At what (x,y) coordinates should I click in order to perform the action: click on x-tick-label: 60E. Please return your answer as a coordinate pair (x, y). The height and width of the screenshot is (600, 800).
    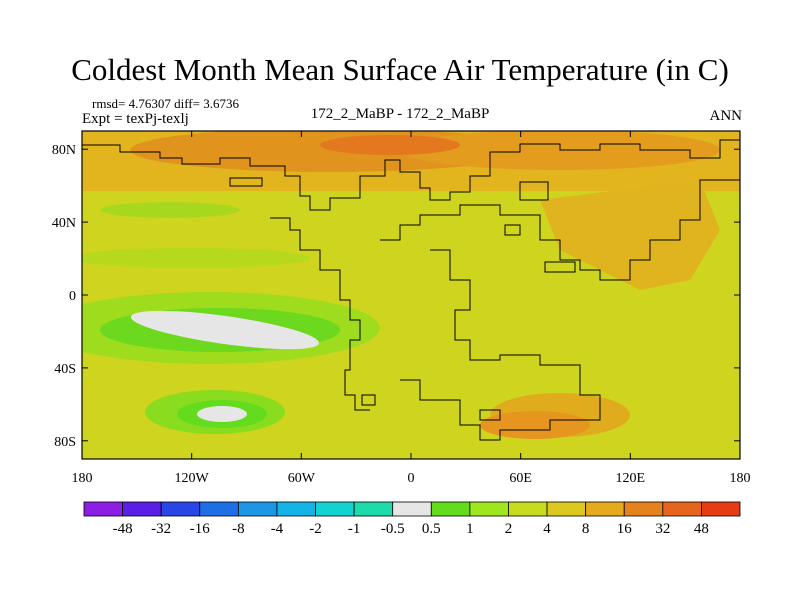
    Looking at the image, I should click on (520, 478).